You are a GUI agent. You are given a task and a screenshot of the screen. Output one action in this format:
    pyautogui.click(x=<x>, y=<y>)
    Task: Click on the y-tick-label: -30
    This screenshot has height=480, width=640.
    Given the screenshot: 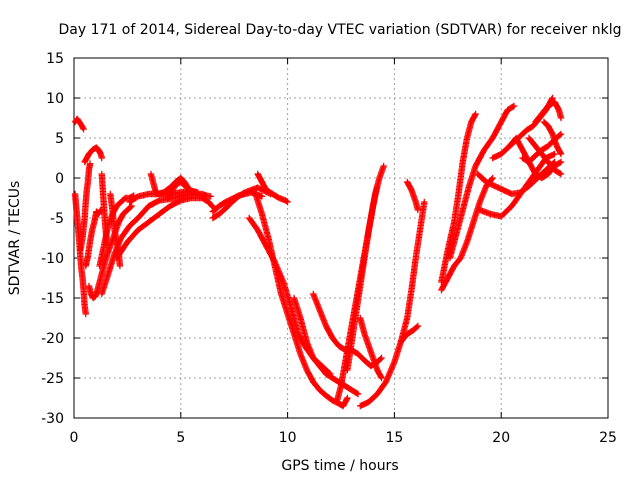 What is the action you would take?
    pyautogui.click(x=52, y=419)
    